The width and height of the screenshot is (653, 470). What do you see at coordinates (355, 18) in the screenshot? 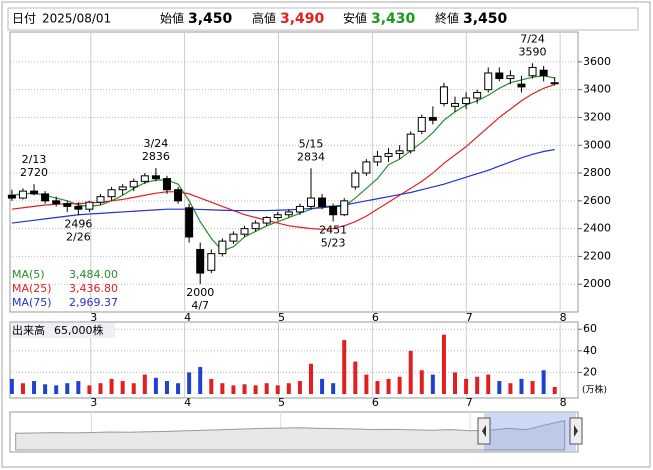
I see `low-label: 安値` at bounding box center [355, 18].